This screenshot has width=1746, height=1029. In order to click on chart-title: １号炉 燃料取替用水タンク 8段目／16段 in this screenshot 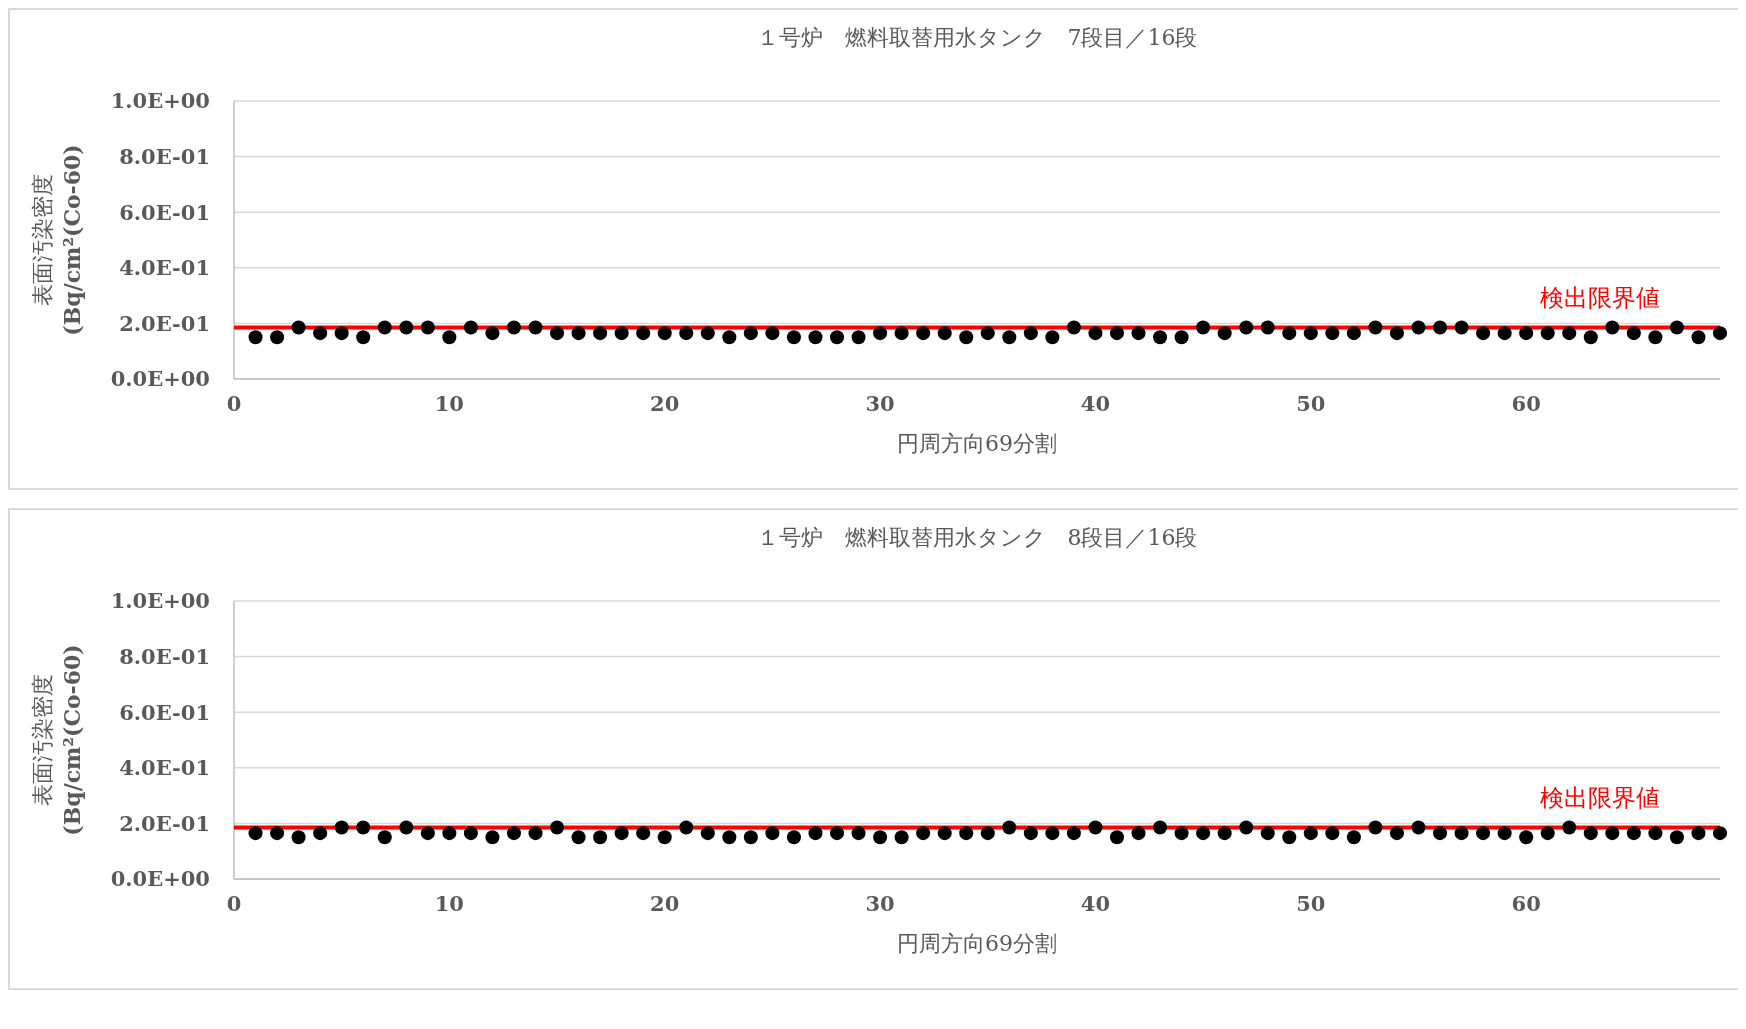, I will do `click(977, 537)`.